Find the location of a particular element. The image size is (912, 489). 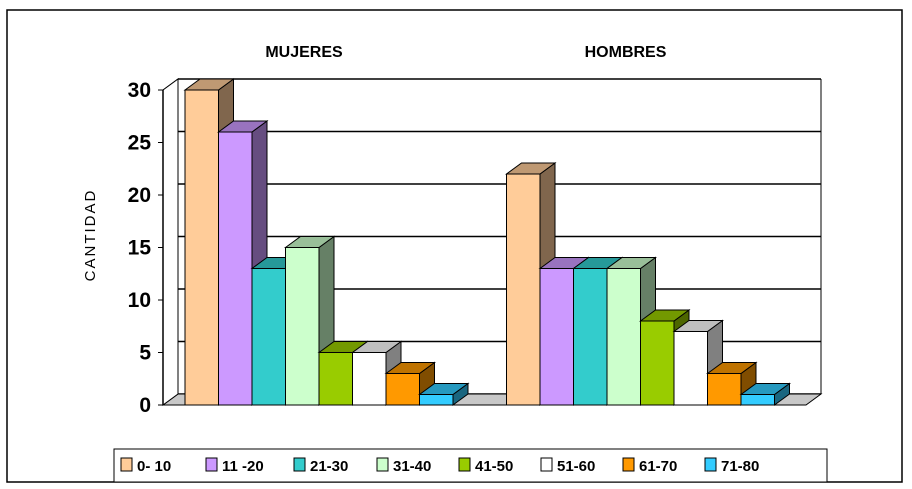

legend-item: 41-50 is located at coordinates (485, 466).